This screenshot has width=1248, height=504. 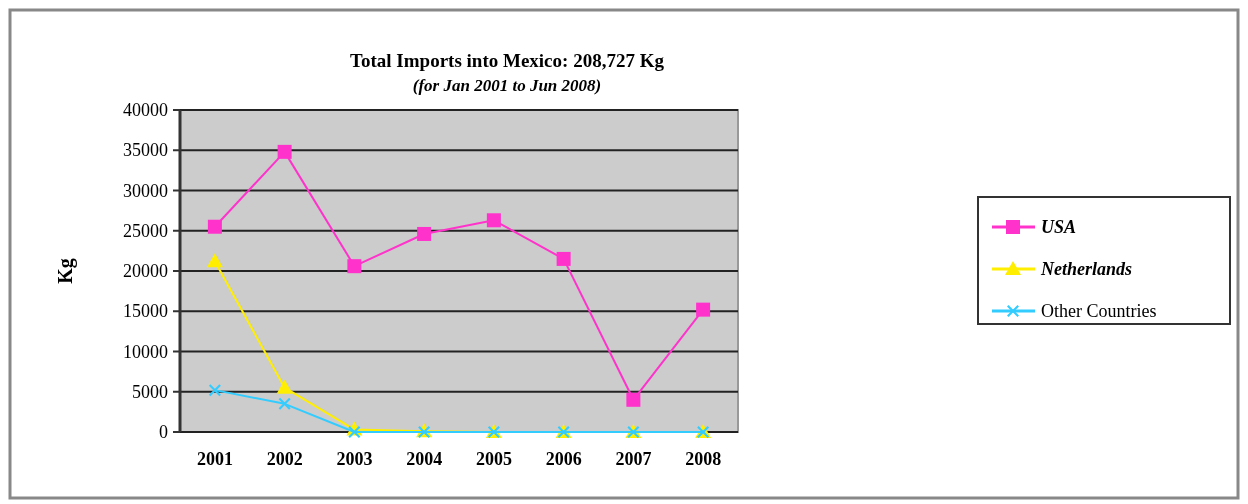 What do you see at coordinates (633, 459) in the screenshot?
I see `x-tick-label: 2007` at bounding box center [633, 459].